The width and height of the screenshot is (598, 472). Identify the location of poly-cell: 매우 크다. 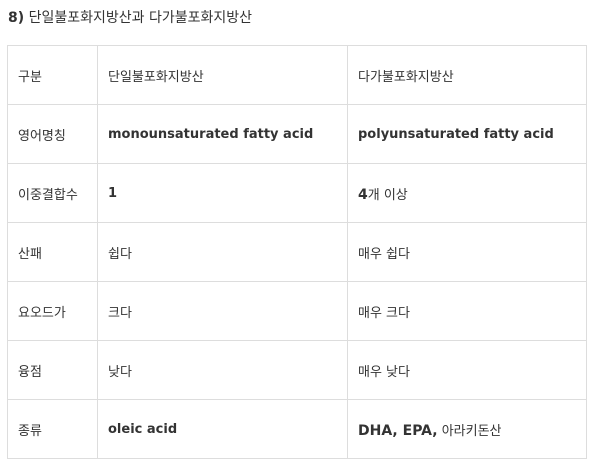
(467, 311).